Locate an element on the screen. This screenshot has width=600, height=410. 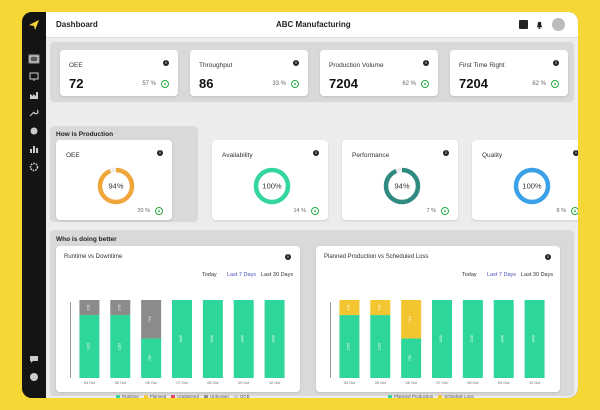
factory-icon is located at coordinates (34, 95).